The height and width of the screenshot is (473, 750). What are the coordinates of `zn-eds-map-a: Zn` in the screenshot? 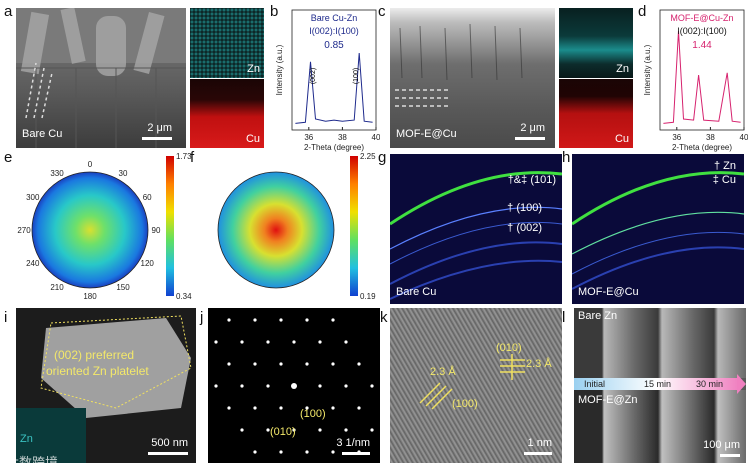 It's located at (227, 43).